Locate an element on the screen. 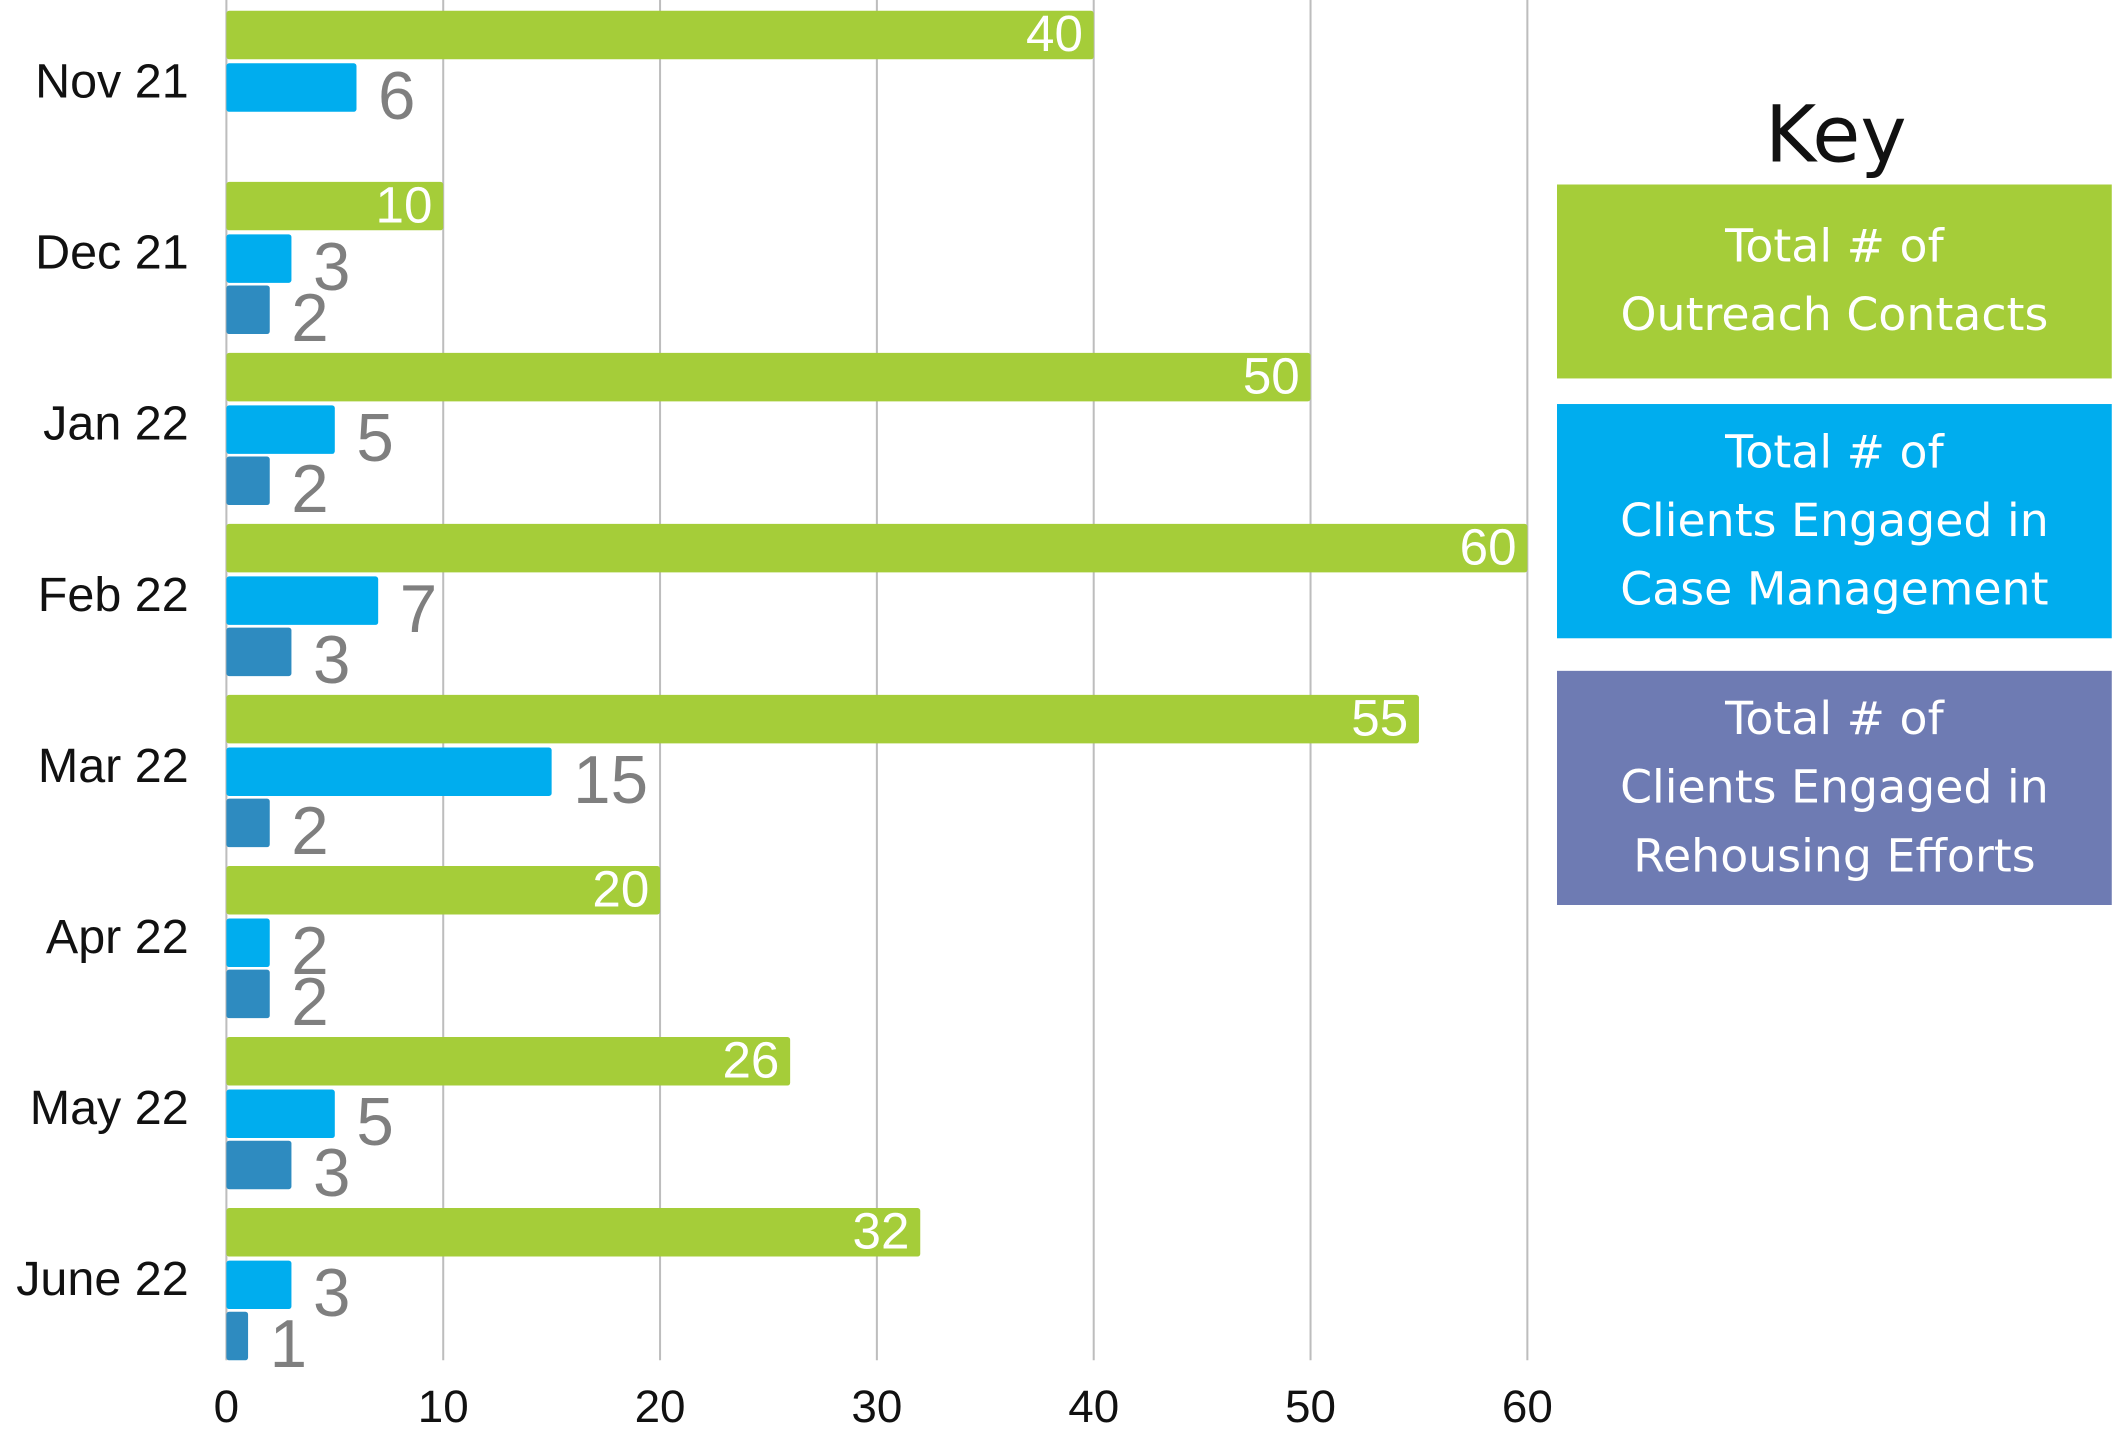 This screenshot has height=1437, width=2112. value-label: 40 is located at coordinates (1054, 33).